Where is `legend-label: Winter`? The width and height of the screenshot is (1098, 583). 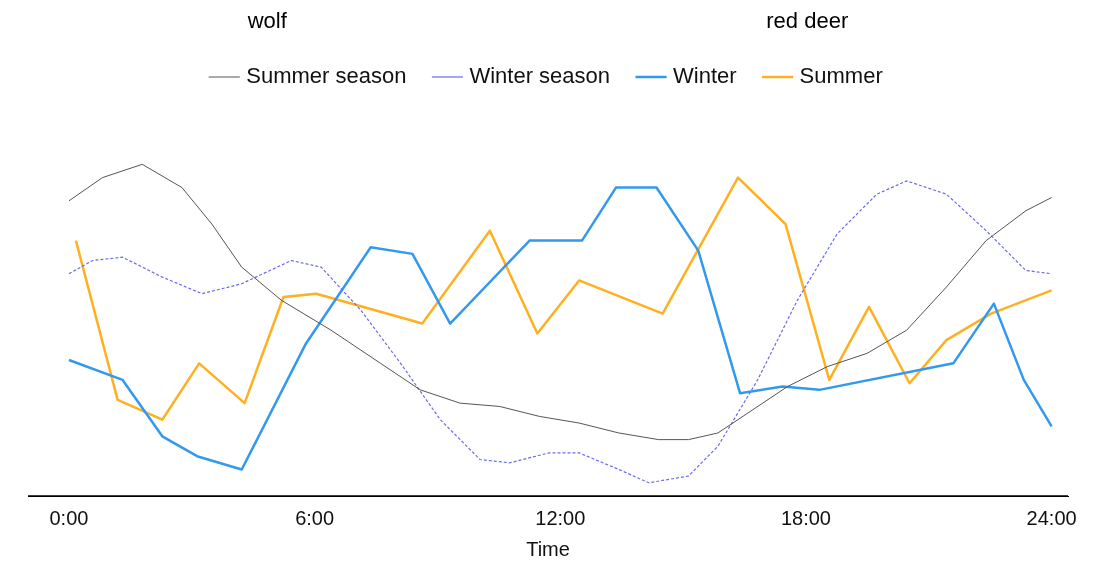
legend-label: Winter is located at coordinates (705, 76).